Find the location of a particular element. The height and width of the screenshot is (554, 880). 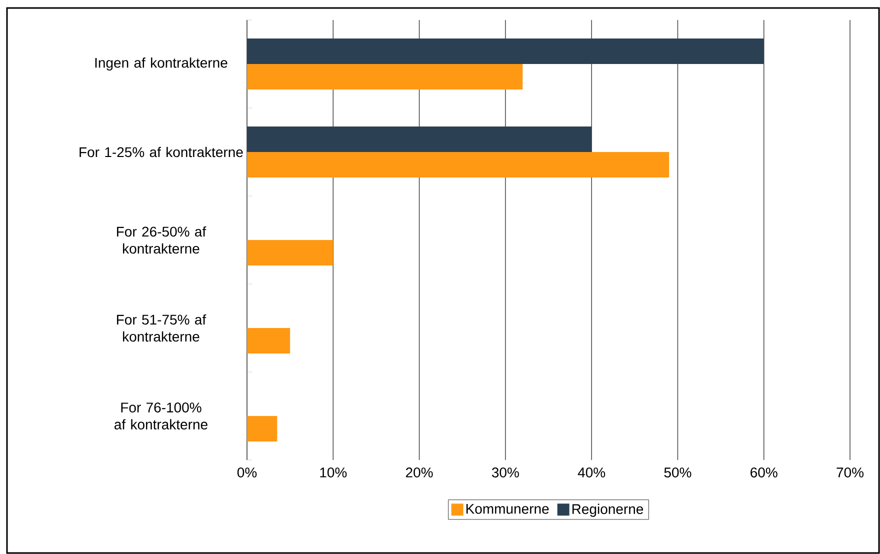

y-tick-label: Ingen af kontrakterne is located at coordinates (161, 64).